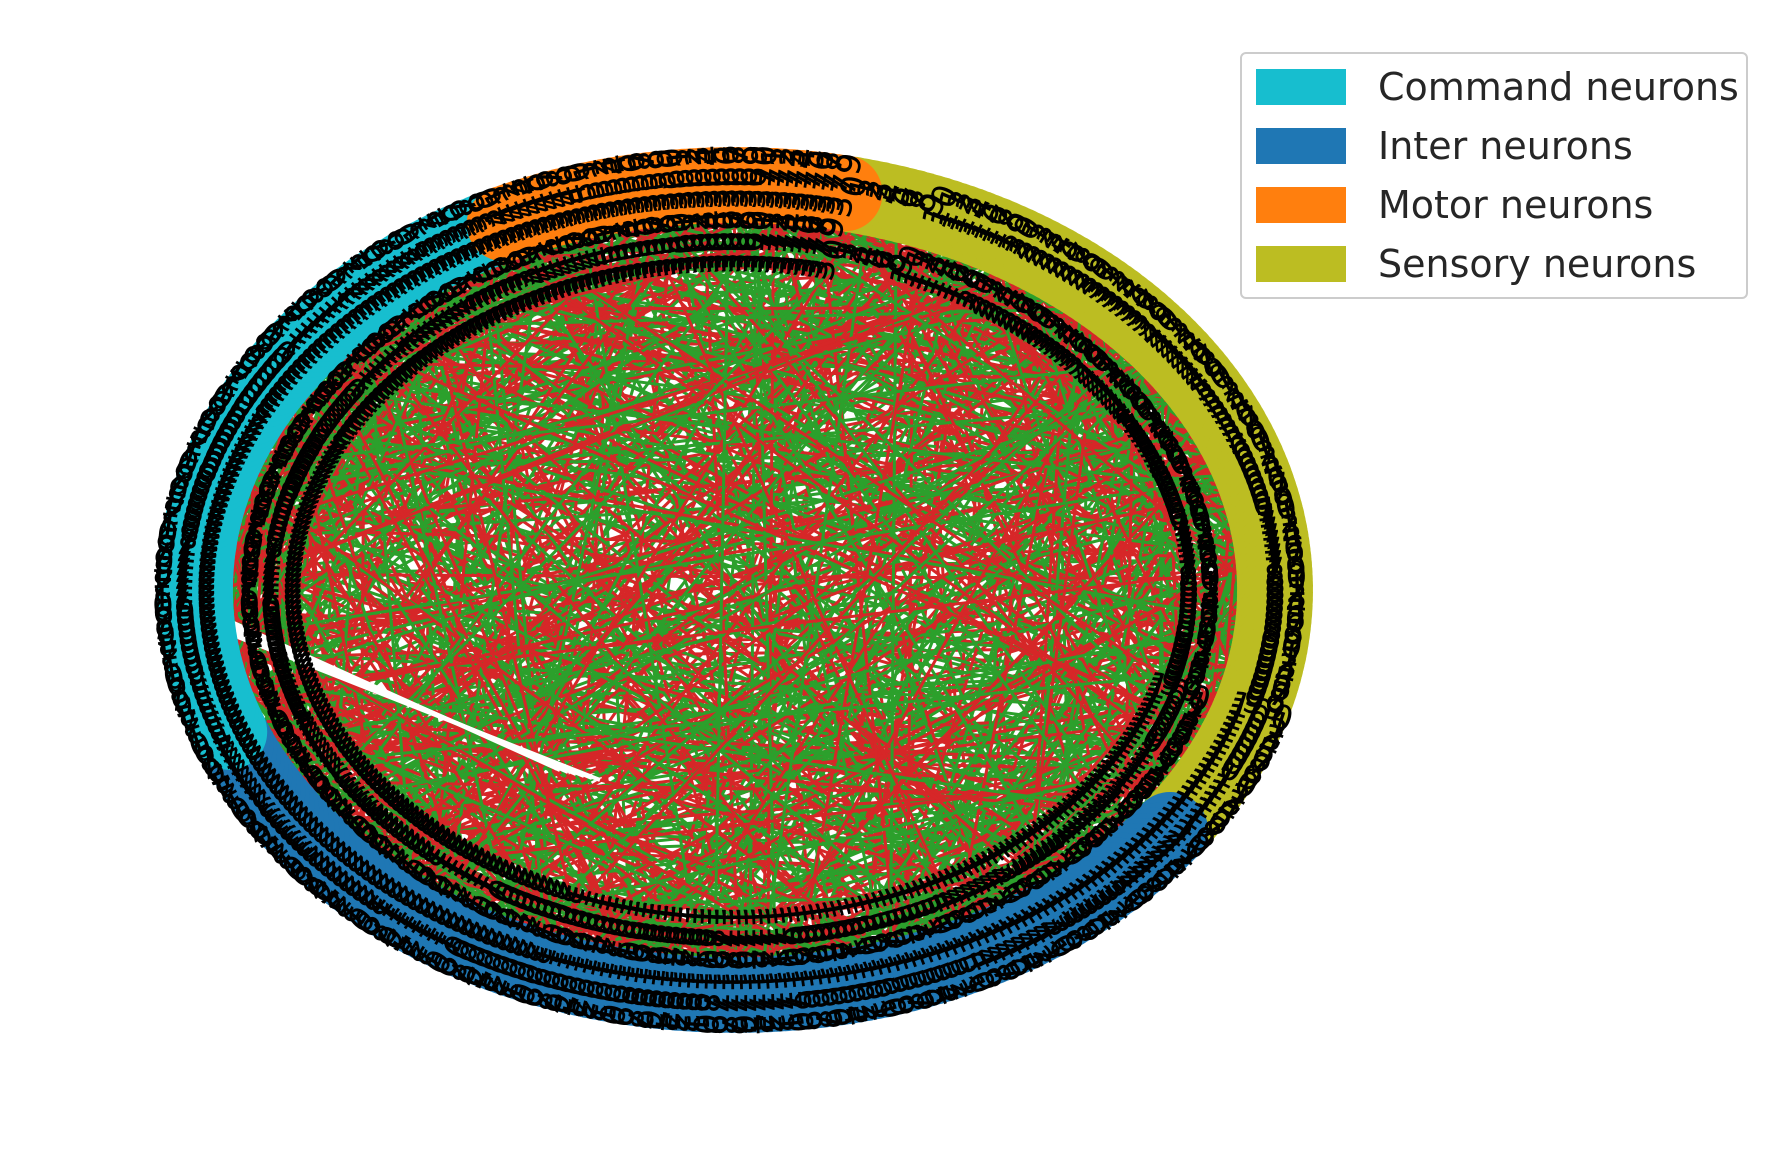 Image resolution: width=1769 pixels, height=1170 pixels. I want to click on legend-swatch-motor, so click(1301, 205).